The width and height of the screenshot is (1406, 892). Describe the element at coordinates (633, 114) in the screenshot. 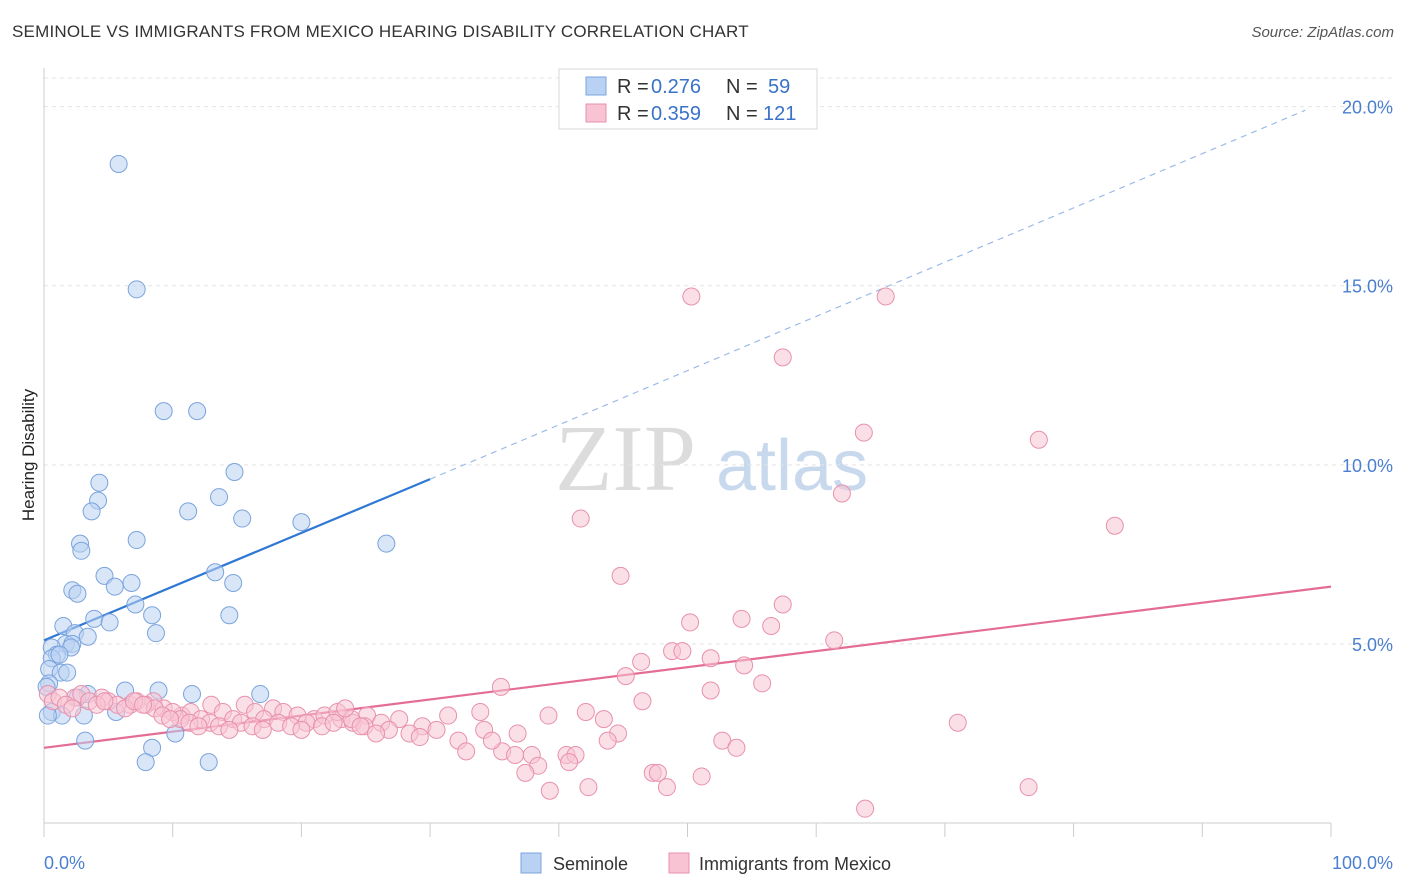

I see `legend-r-label-mexico: R =` at that location.